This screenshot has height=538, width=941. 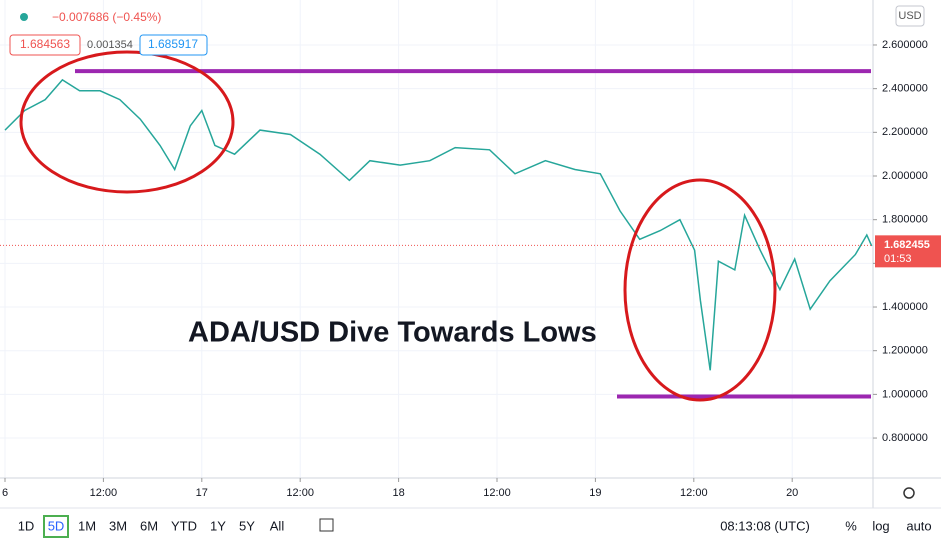 What do you see at coordinates (905, 176) in the screenshot?
I see `y-tick-label: 2.000000` at bounding box center [905, 176].